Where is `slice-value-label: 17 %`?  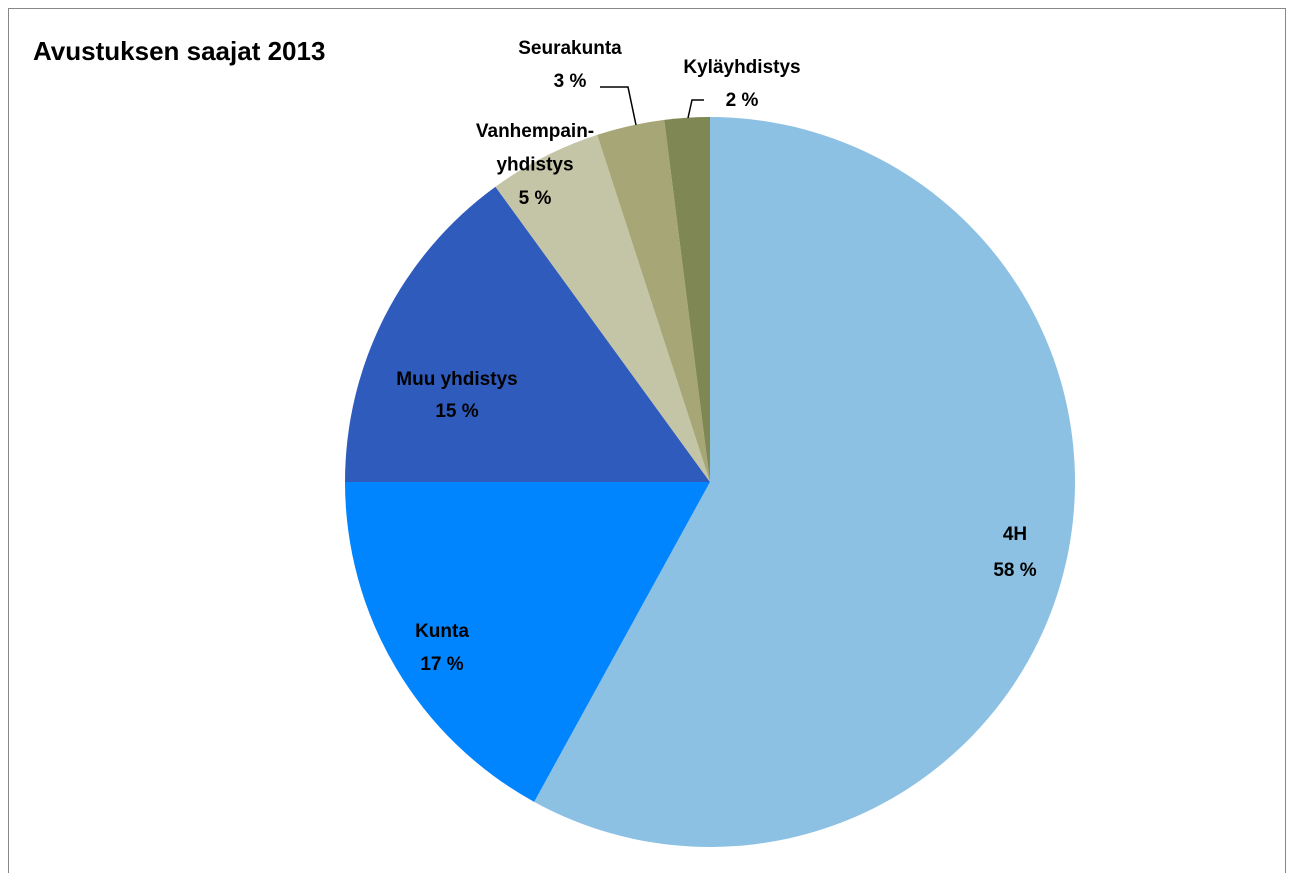
slice-value-label: 17 % is located at coordinates (441, 664).